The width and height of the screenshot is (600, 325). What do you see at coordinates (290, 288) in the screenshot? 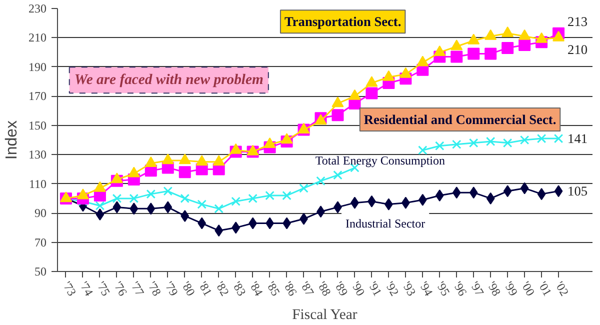
I see `x-tick-label: '86` at bounding box center [290, 288].